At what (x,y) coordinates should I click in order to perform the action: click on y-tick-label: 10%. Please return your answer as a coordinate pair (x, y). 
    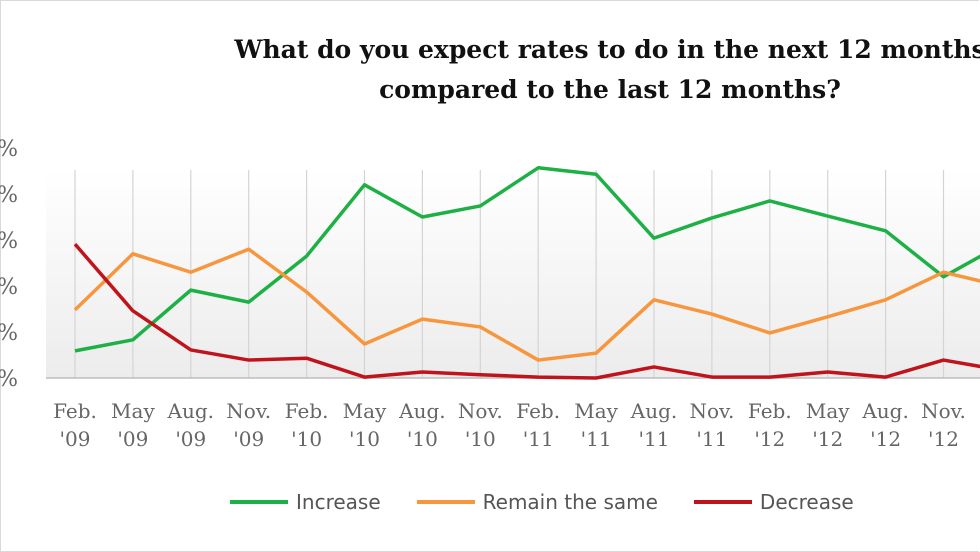
    Looking at the image, I should click on (9, 333).